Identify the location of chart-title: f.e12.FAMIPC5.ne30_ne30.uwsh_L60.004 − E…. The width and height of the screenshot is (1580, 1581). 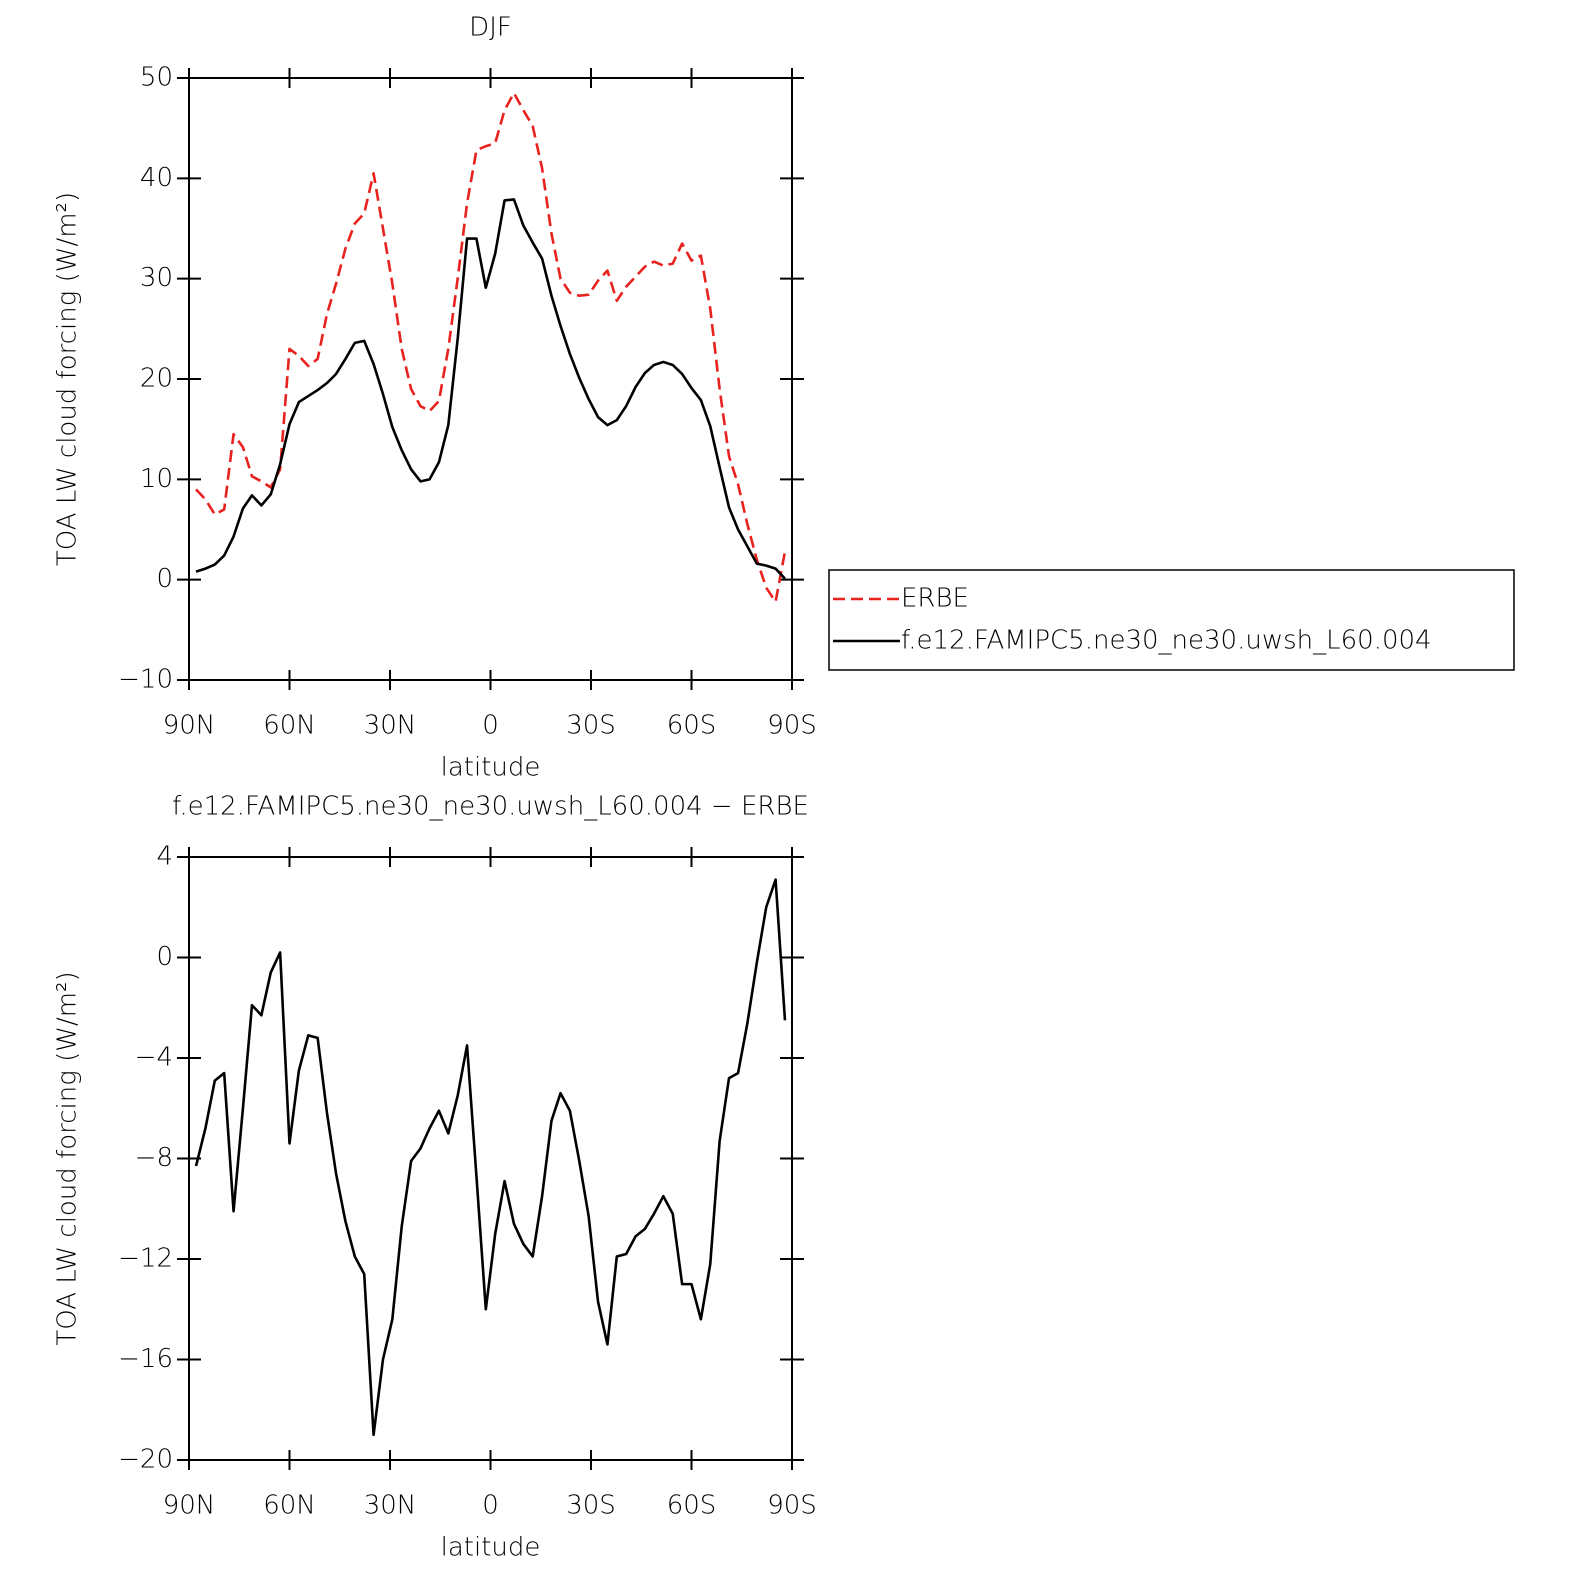
(490, 807).